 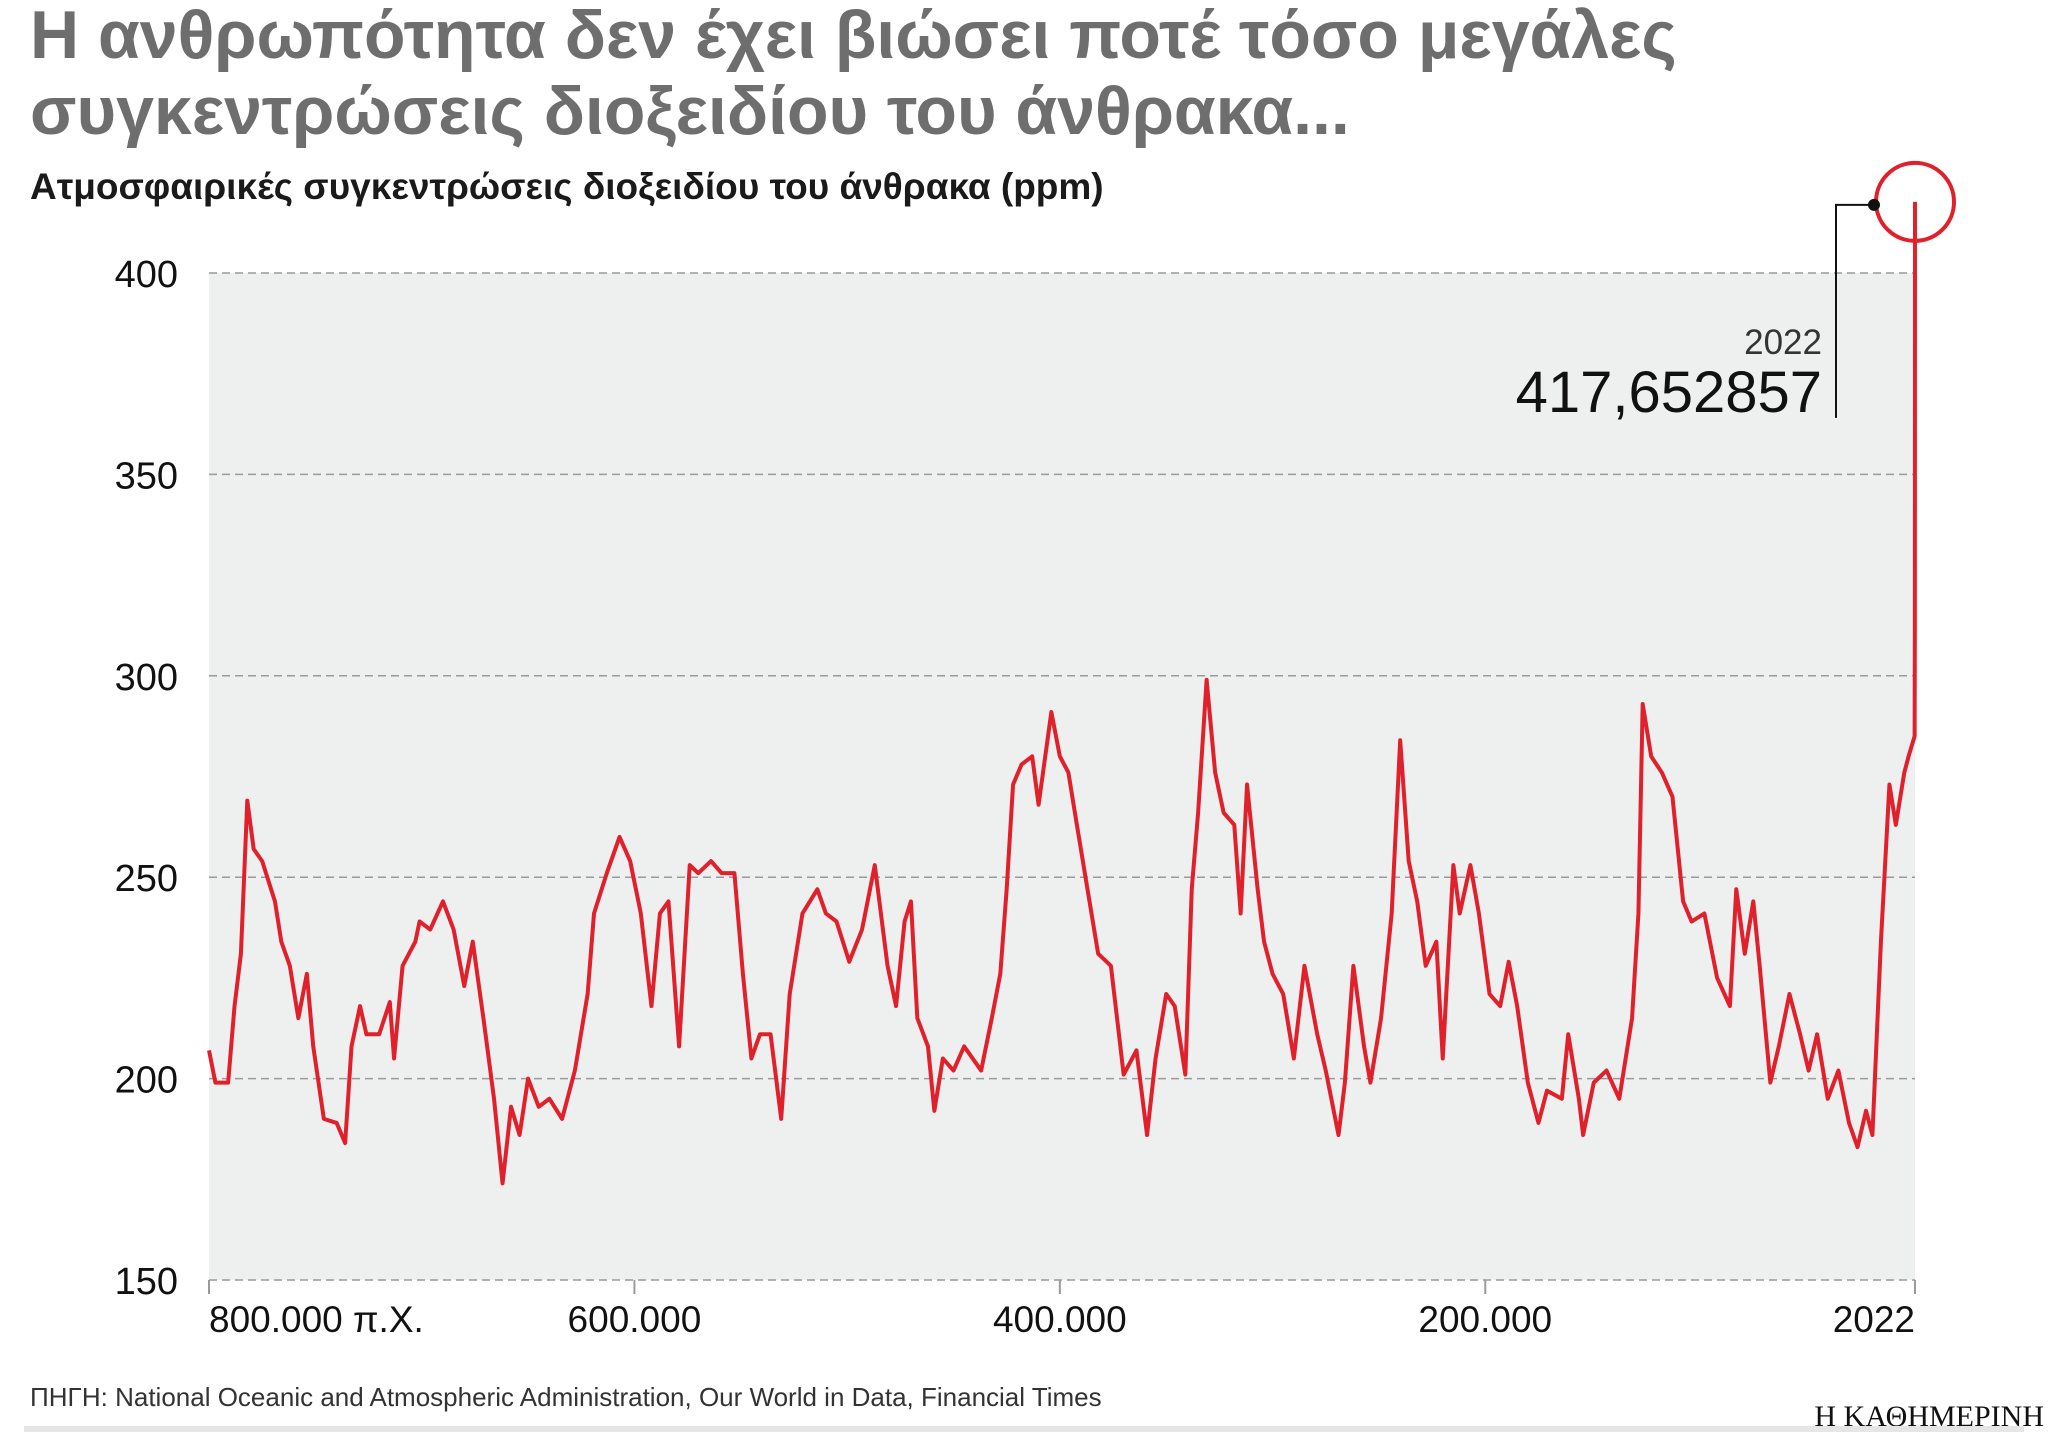 I want to click on y-tick-label: 150, so click(x=146, y=1282).